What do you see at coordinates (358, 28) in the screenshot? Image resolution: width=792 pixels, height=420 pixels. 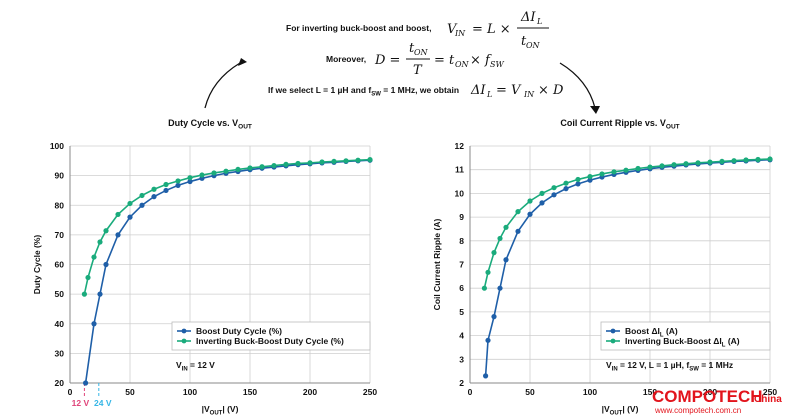 I see `equation-1-label: For inverting buck-boost and boost,` at bounding box center [358, 28].